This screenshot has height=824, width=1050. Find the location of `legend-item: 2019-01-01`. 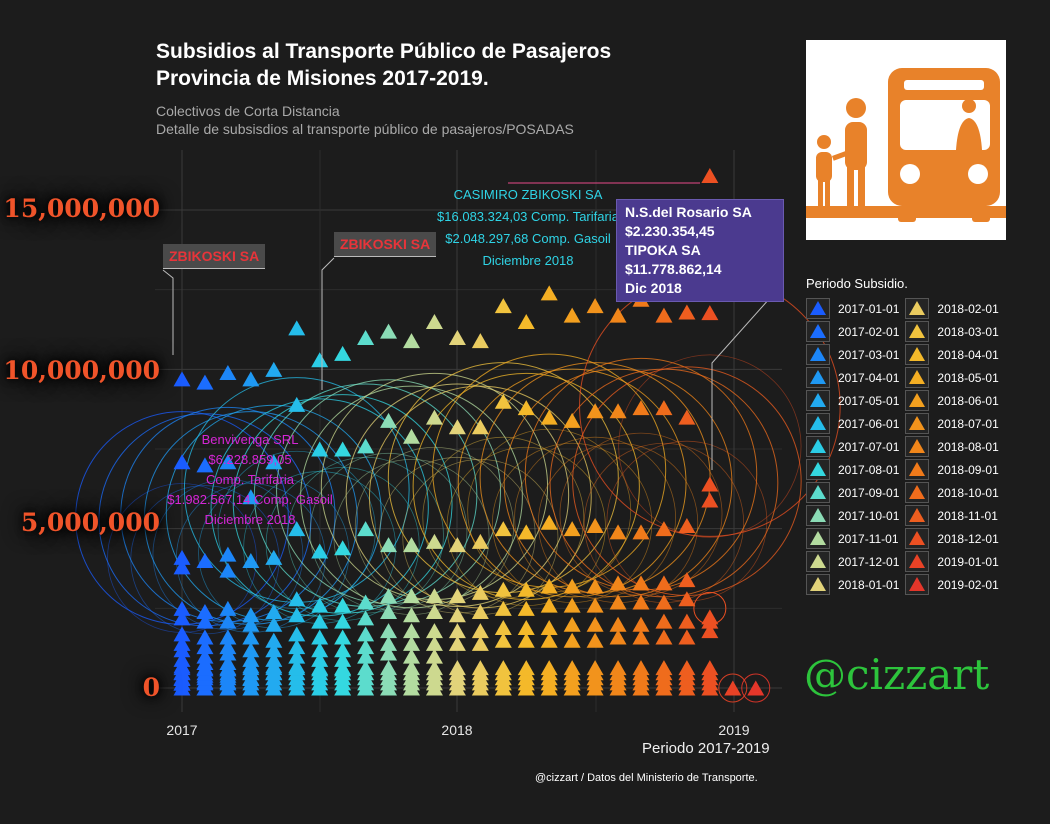

legend-item: 2019-01-01 is located at coordinates (952, 561).